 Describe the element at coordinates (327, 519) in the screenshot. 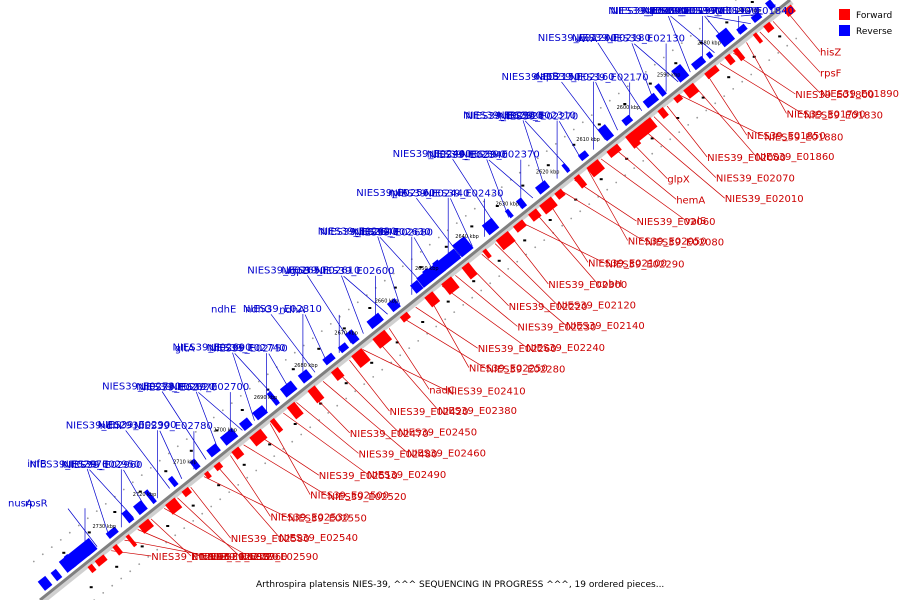

I see `forward-gene-label: NIES39_E02550` at that location.